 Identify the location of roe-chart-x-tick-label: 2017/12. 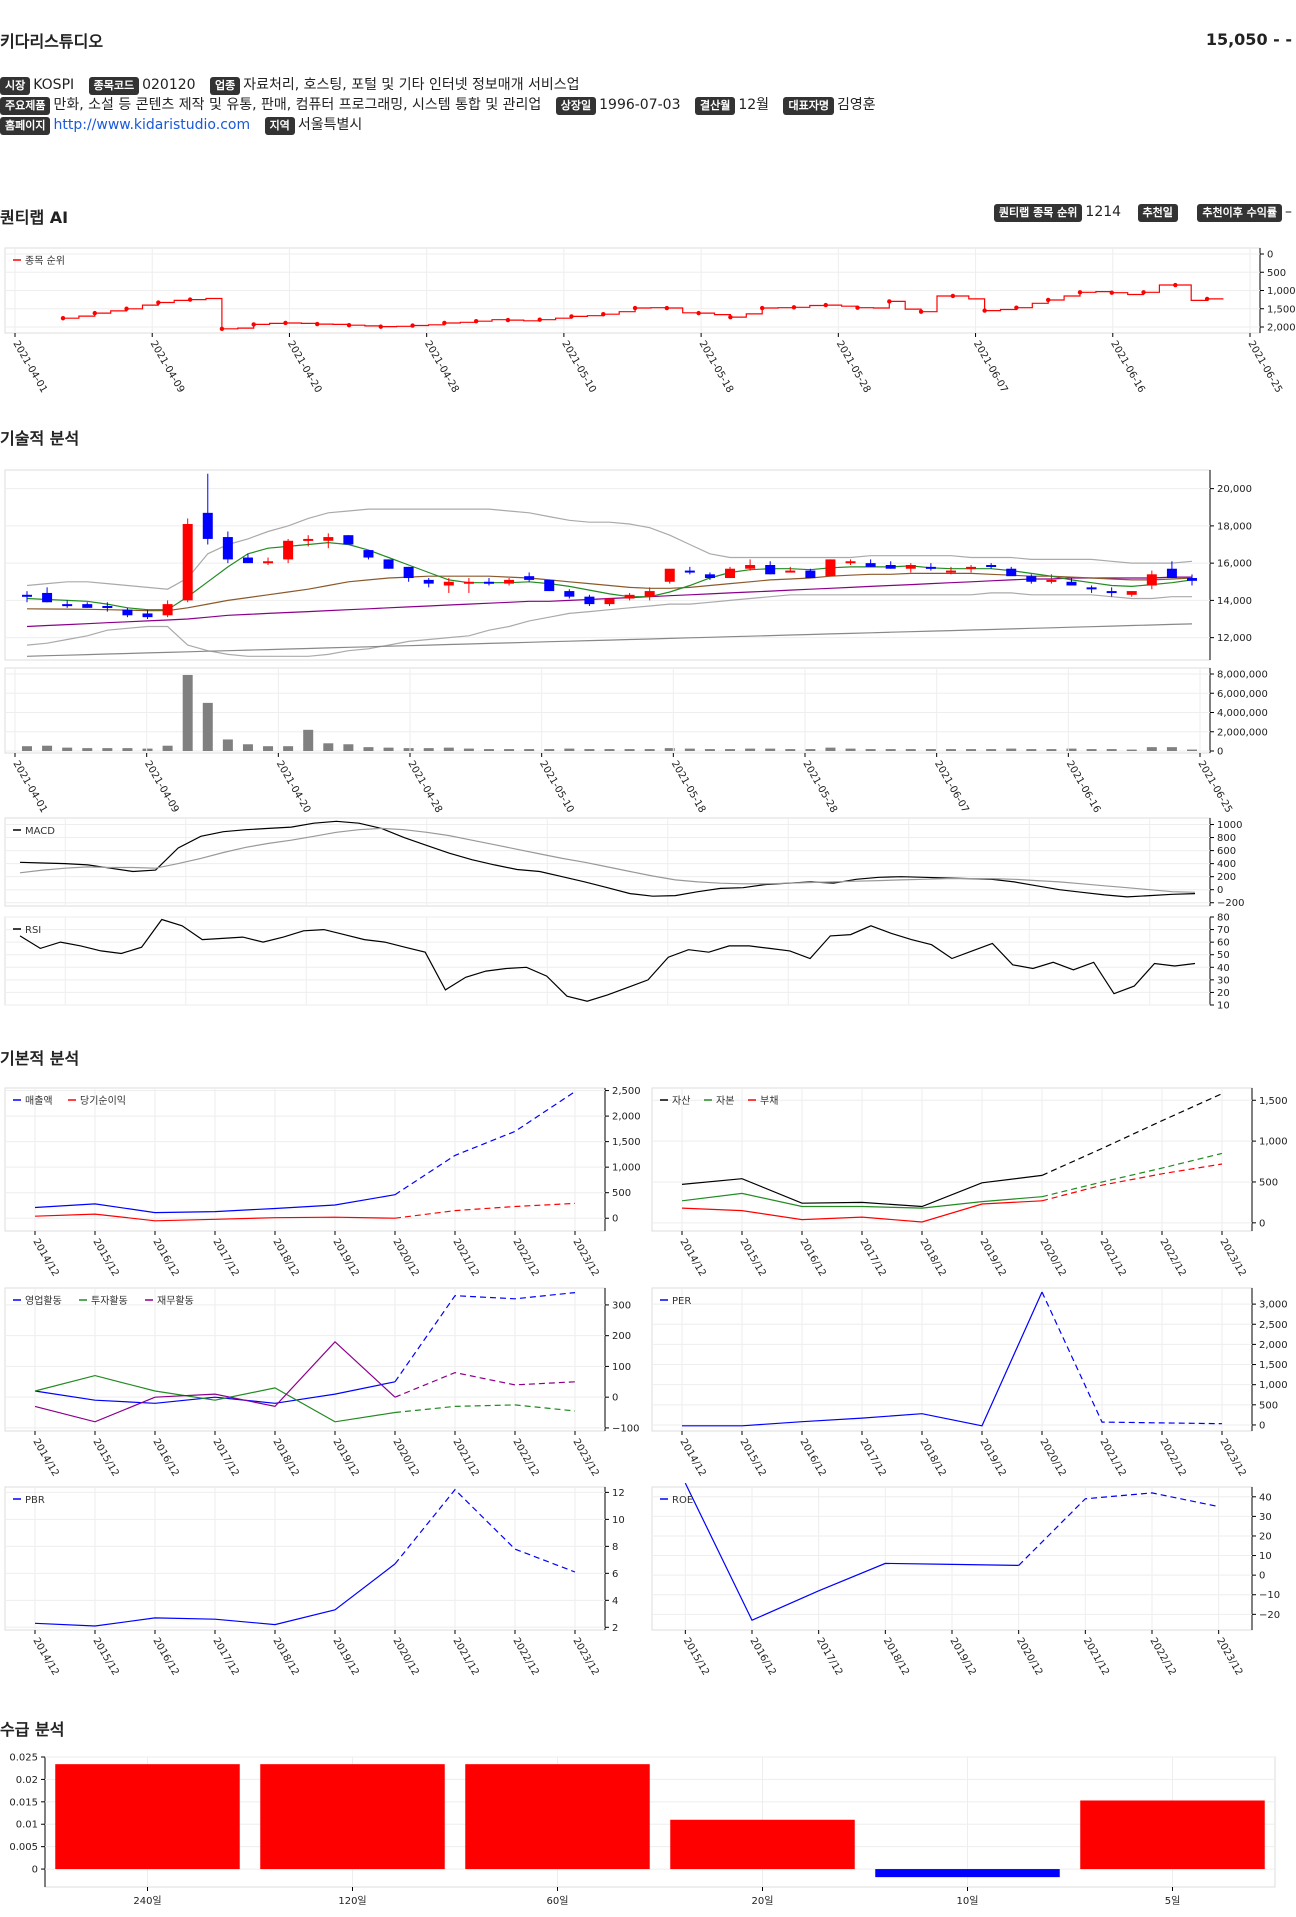
(829, 1656).